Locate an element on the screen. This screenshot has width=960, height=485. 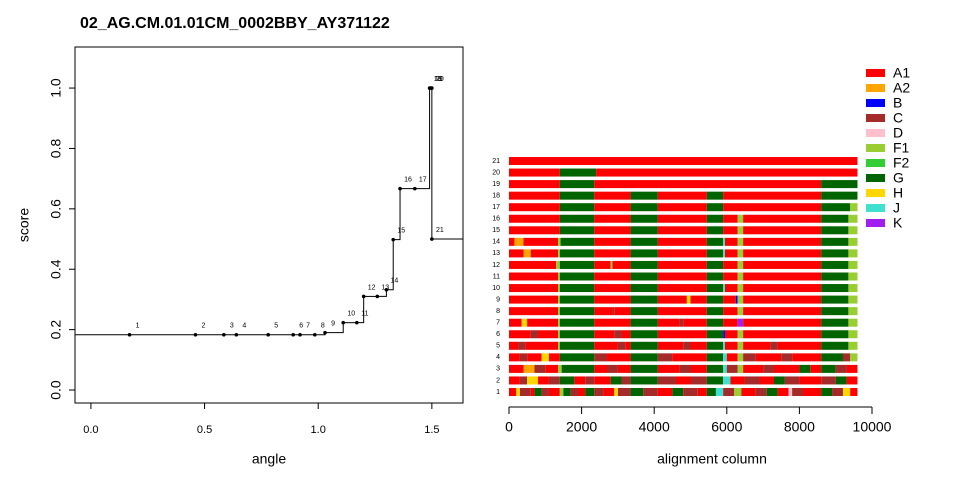
row-label: 5 is located at coordinates (498, 346).